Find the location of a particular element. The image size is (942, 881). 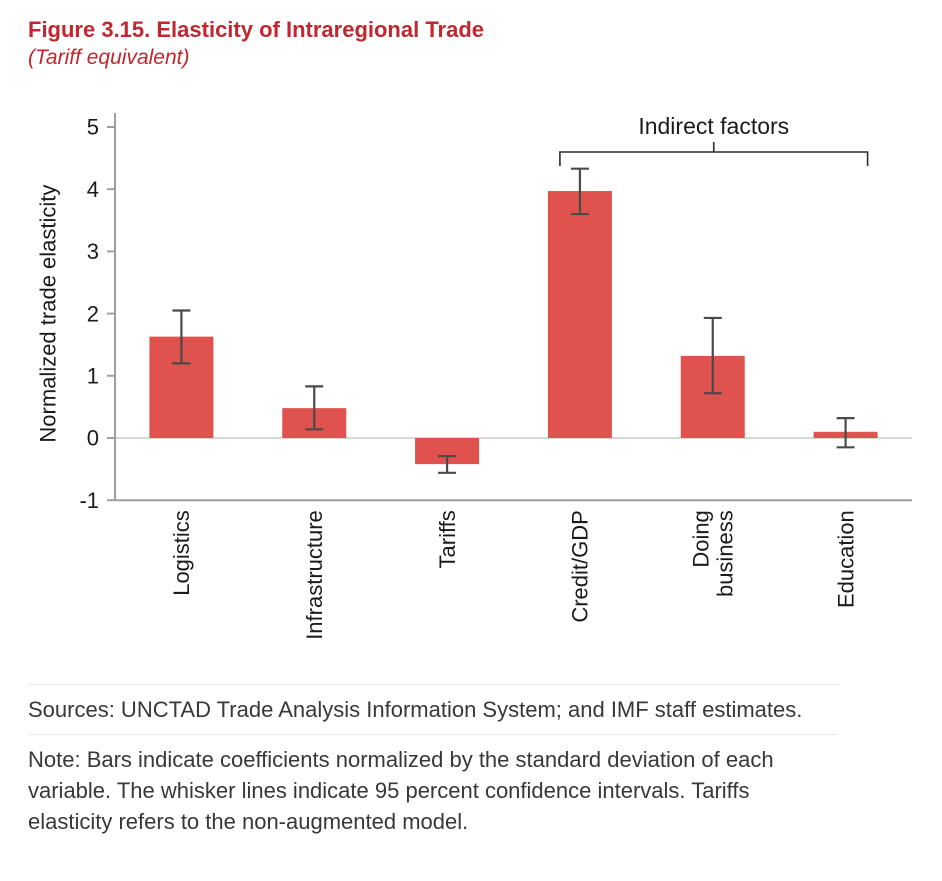

y-axis-title: Normalized trade elasticity is located at coordinates (48, 314).